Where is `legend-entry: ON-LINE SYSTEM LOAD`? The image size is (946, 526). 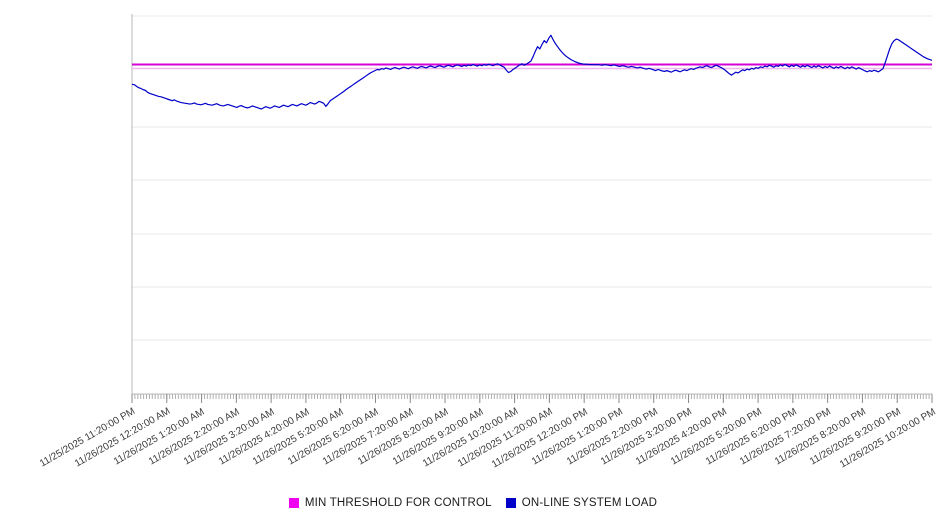 legend-entry: ON-LINE SYSTEM LOAD is located at coordinates (581, 503).